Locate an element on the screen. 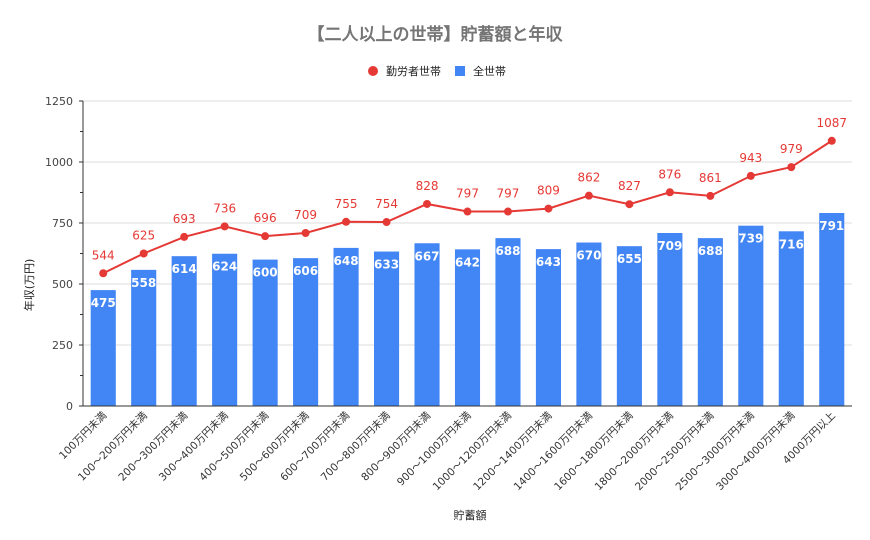 This screenshot has width=870, height=540. line-data-label: 828 is located at coordinates (427, 186).